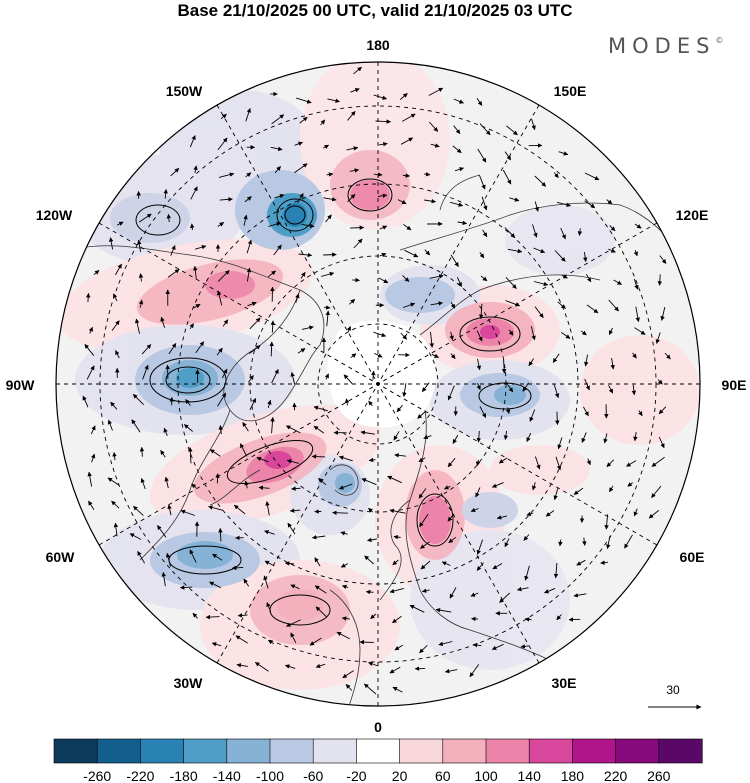  What do you see at coordinates (184, 91) in the screenshot?
I see `lon-label-150w: 150W` at bounding box center [184, 91].